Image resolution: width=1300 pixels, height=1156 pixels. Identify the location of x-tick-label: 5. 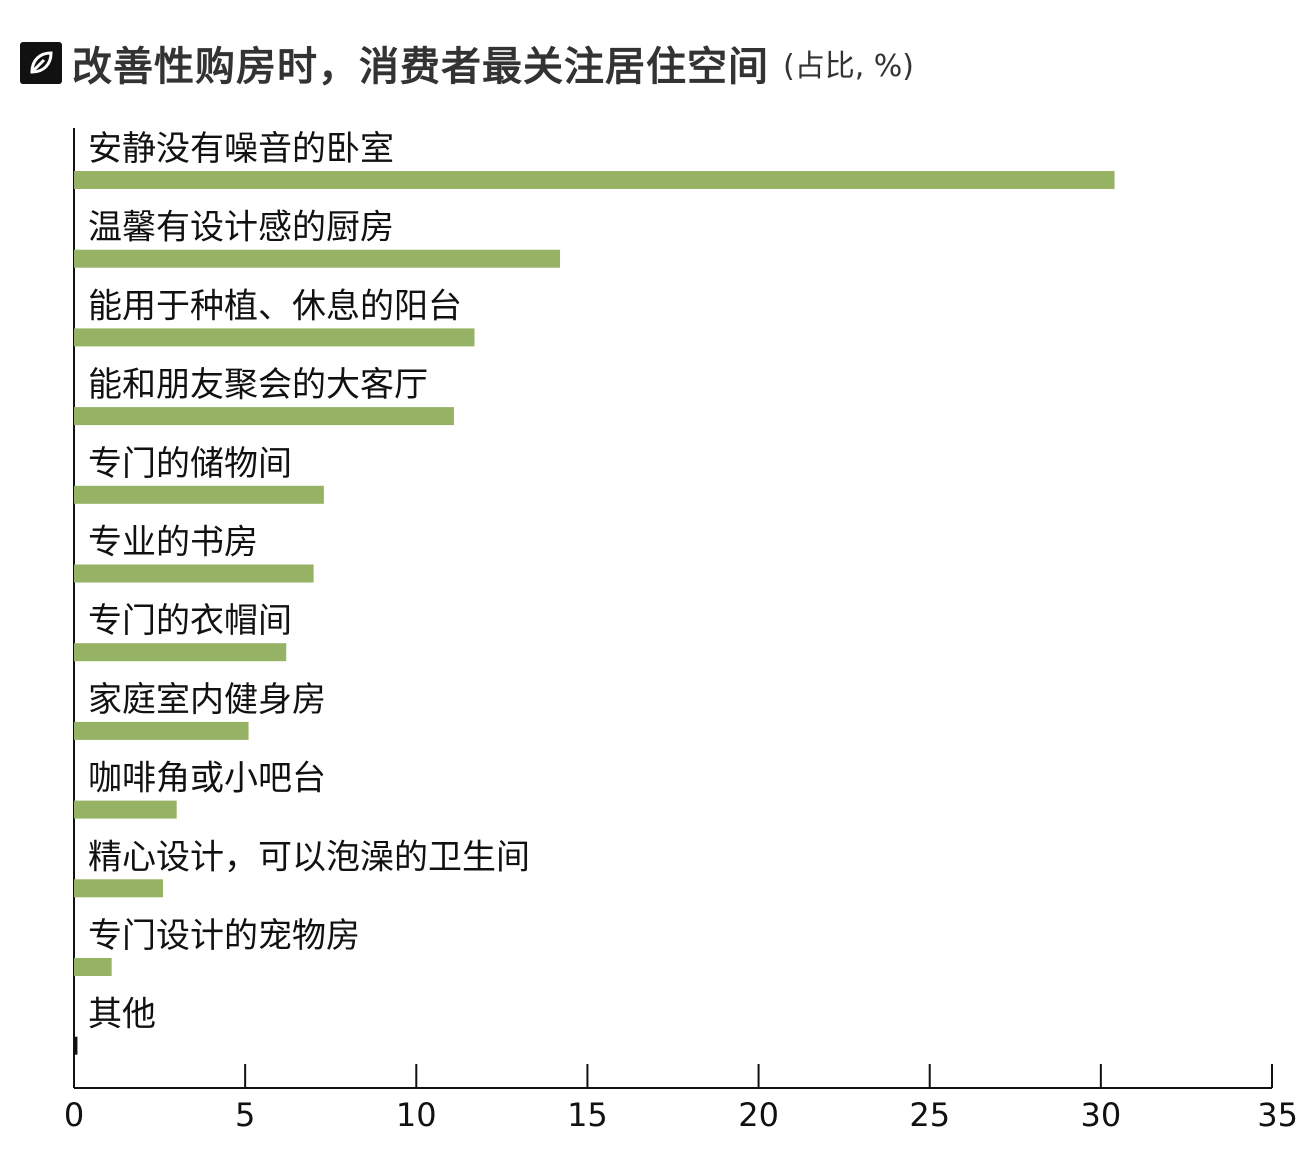
(245, 1115).